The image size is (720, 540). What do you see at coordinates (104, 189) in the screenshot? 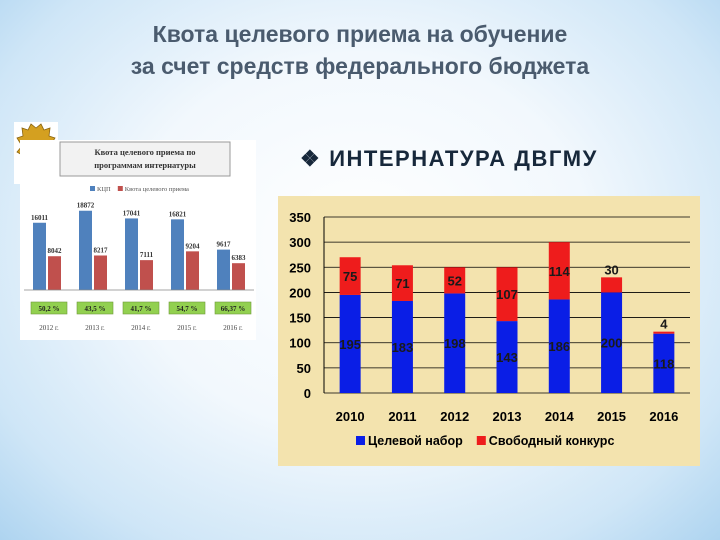
I see `small-legend-label: КЦП` at bounding box center [104, 189].